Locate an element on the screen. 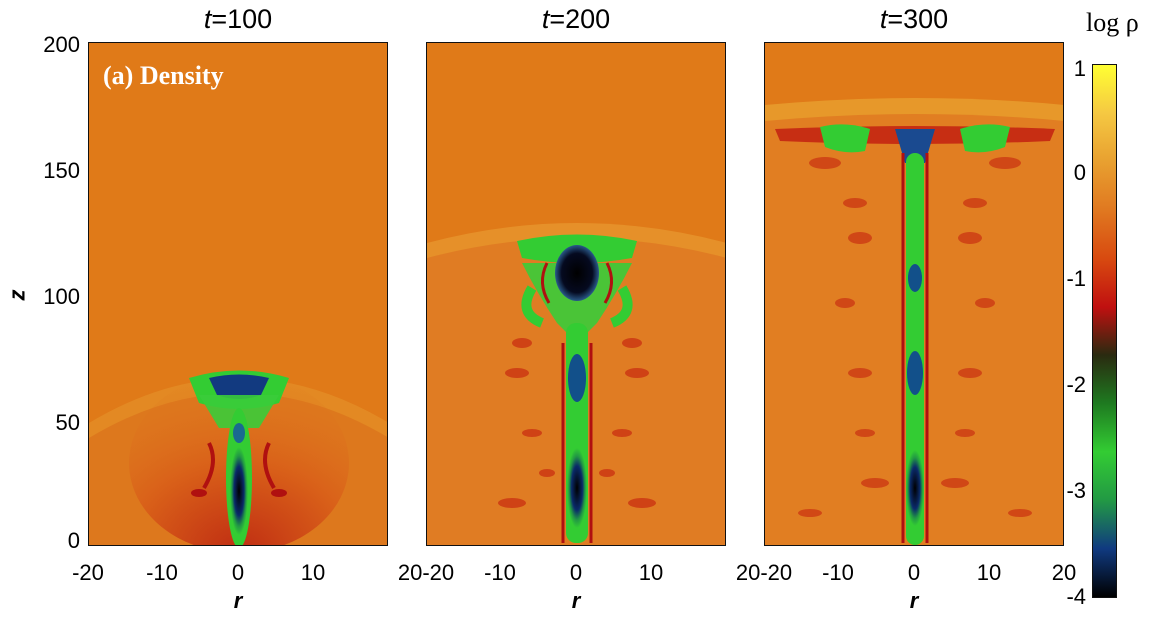 This screenshot has width=1160, height=618. time-value: =200 is located at coordinates (580, 19).